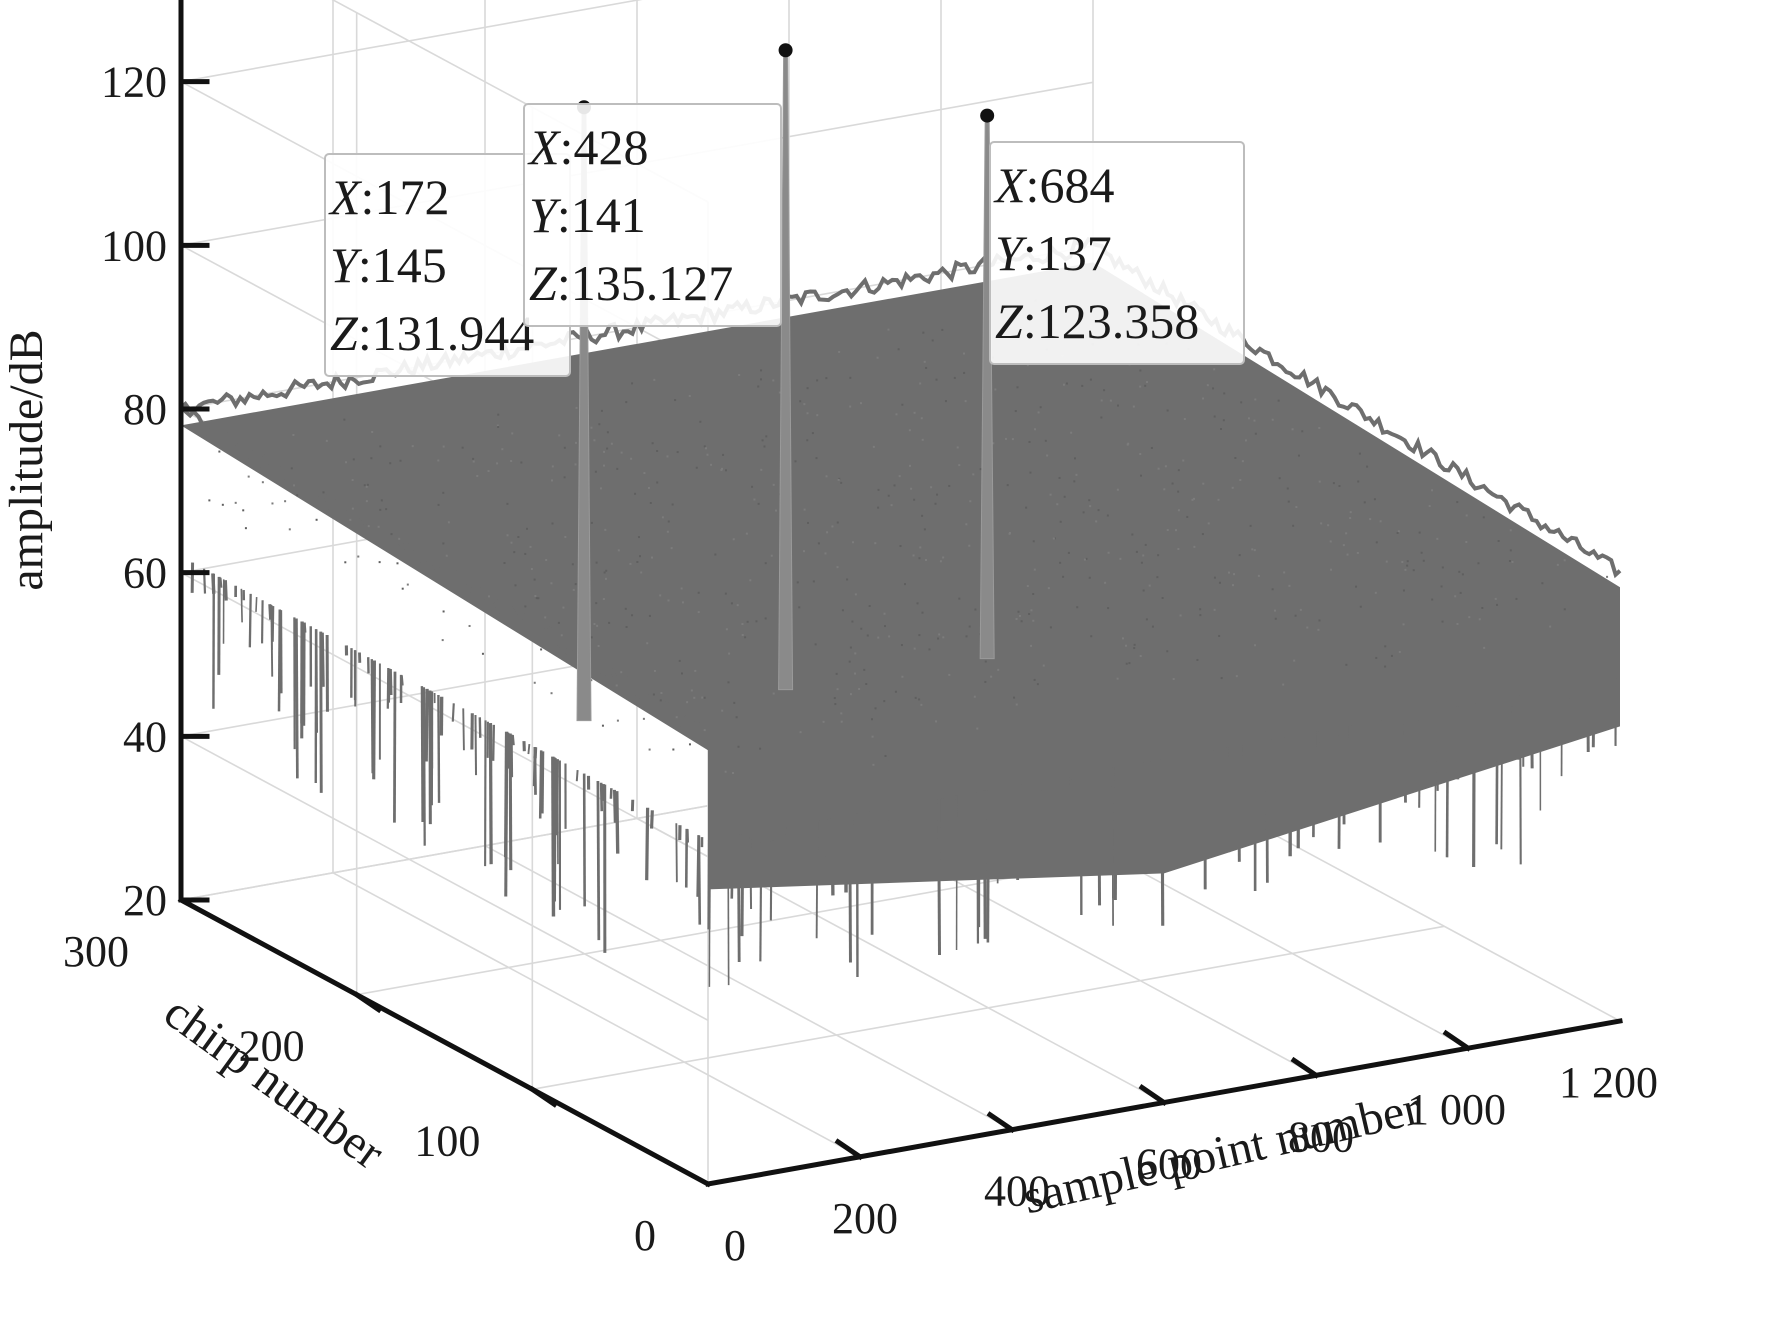 Image resolution: width=1776 pixels, height=1336 pixels. Describe the element at coordinates (1097, 321) in the screenshot. I see `datatip-line: Z:123.358` at that location.